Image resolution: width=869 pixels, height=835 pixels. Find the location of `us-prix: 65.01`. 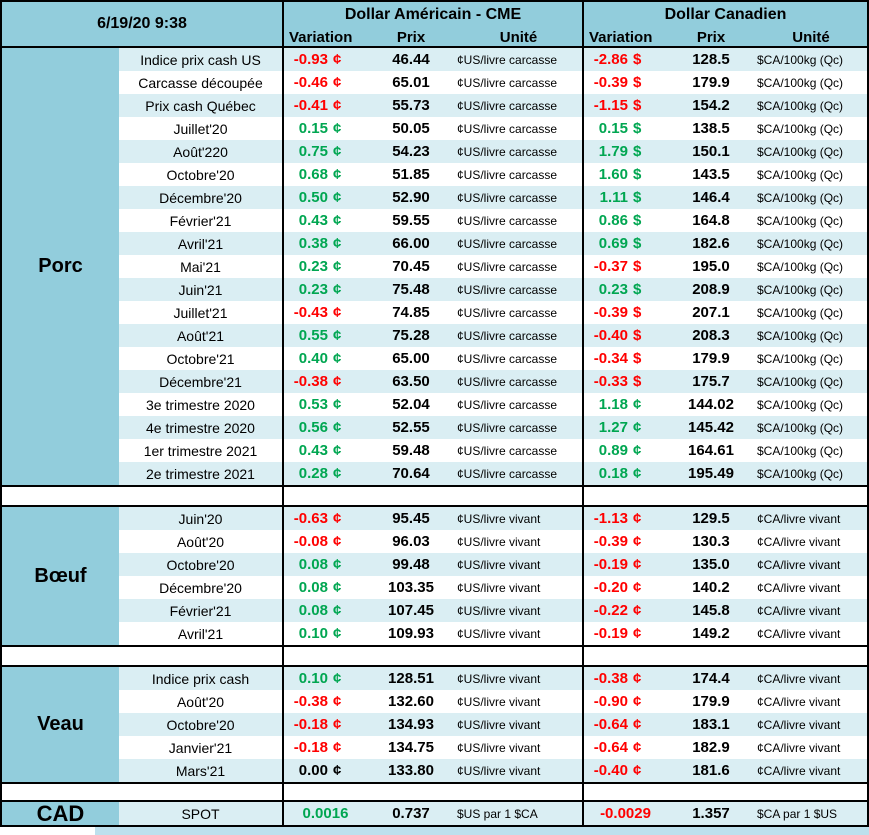

us-prix: 65.01 is located at coordinates (411, 82).